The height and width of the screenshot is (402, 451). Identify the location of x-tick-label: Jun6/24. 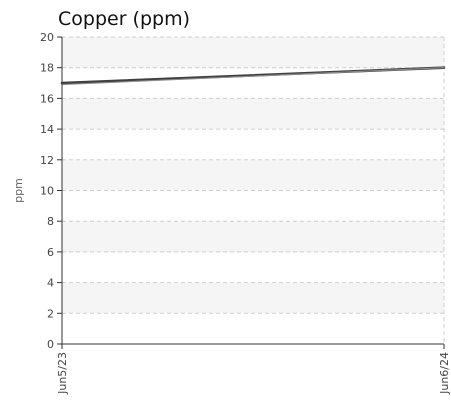
(444, 373).